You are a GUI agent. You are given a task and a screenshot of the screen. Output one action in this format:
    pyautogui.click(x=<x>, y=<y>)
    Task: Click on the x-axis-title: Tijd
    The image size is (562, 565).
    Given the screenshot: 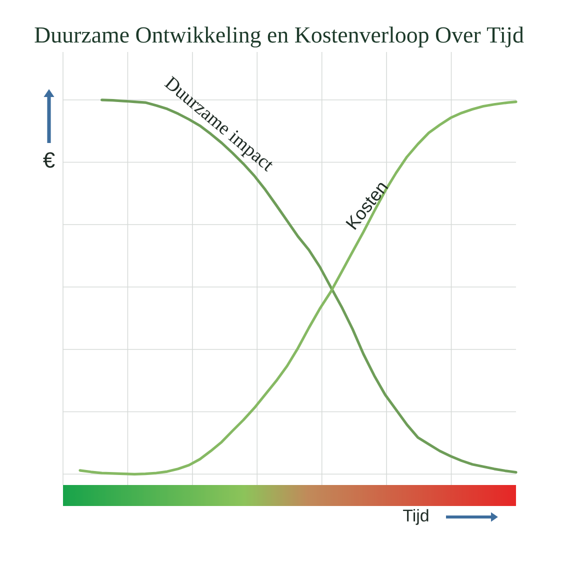 What is the action you would take?
    pyautogui.click(x=415, y=517)
    